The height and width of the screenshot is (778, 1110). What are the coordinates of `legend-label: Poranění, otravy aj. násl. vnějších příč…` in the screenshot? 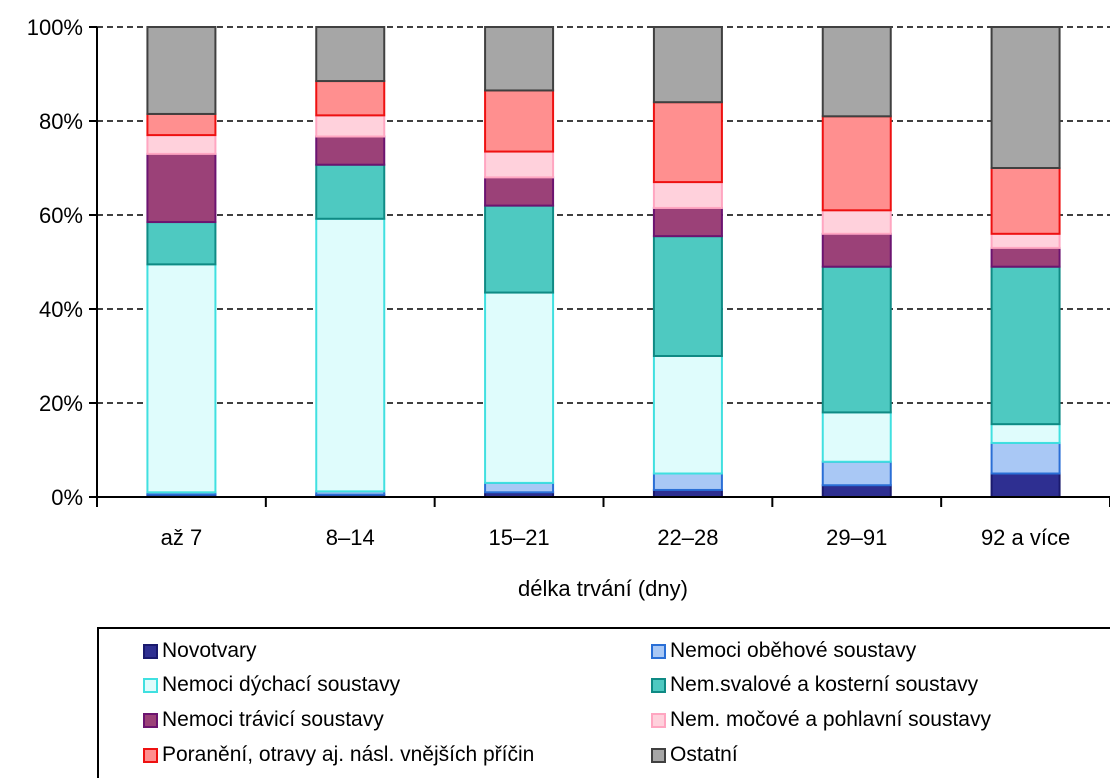 It's located at (348, 754).